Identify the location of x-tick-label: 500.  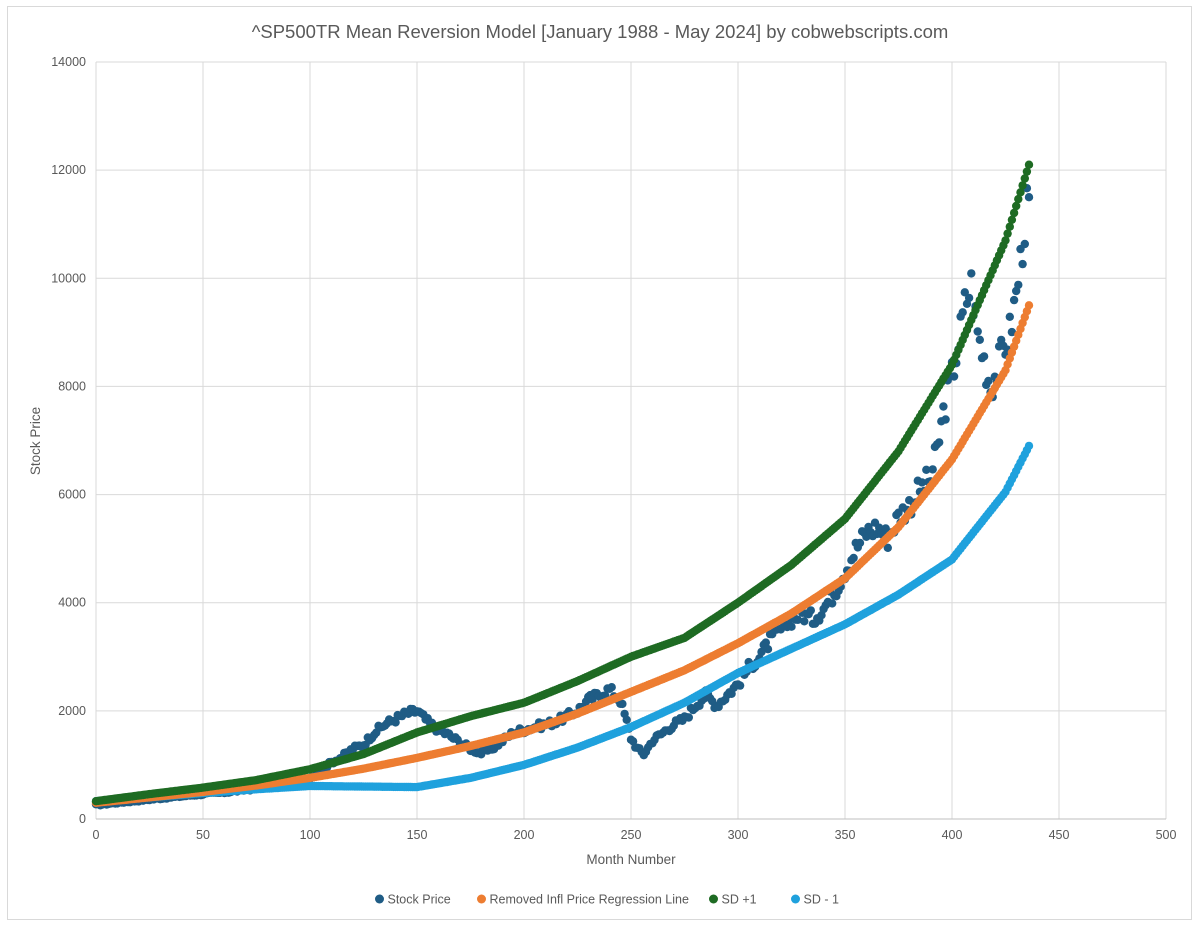
(1166, 835).